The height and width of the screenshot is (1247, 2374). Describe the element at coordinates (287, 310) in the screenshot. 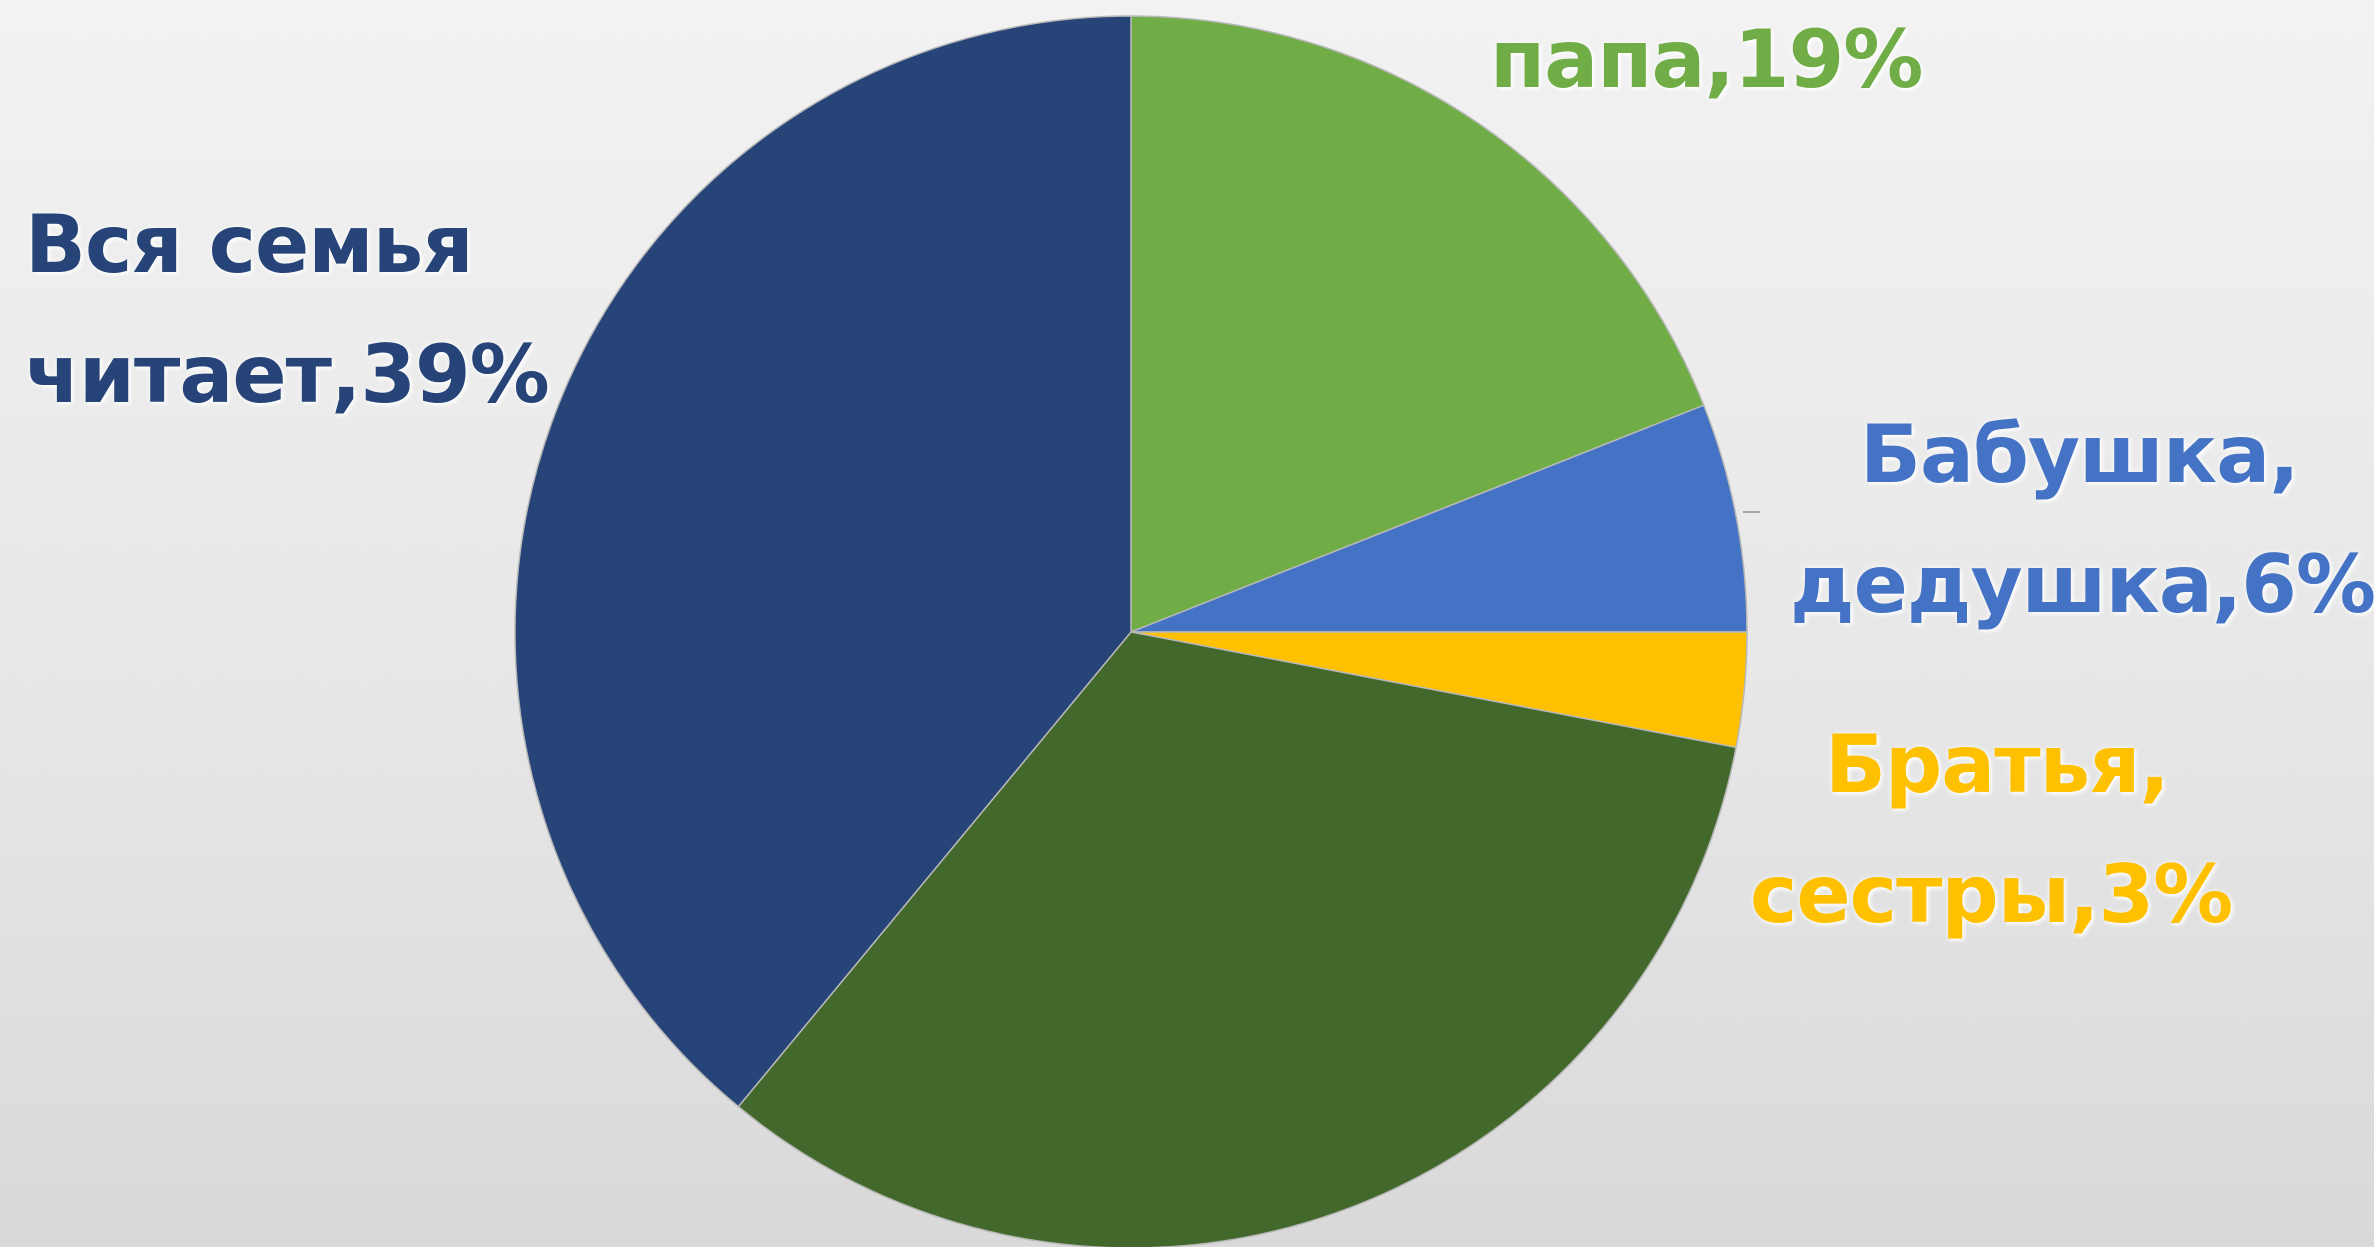

I see `label-family: Вся семья читает,39%` at that location.